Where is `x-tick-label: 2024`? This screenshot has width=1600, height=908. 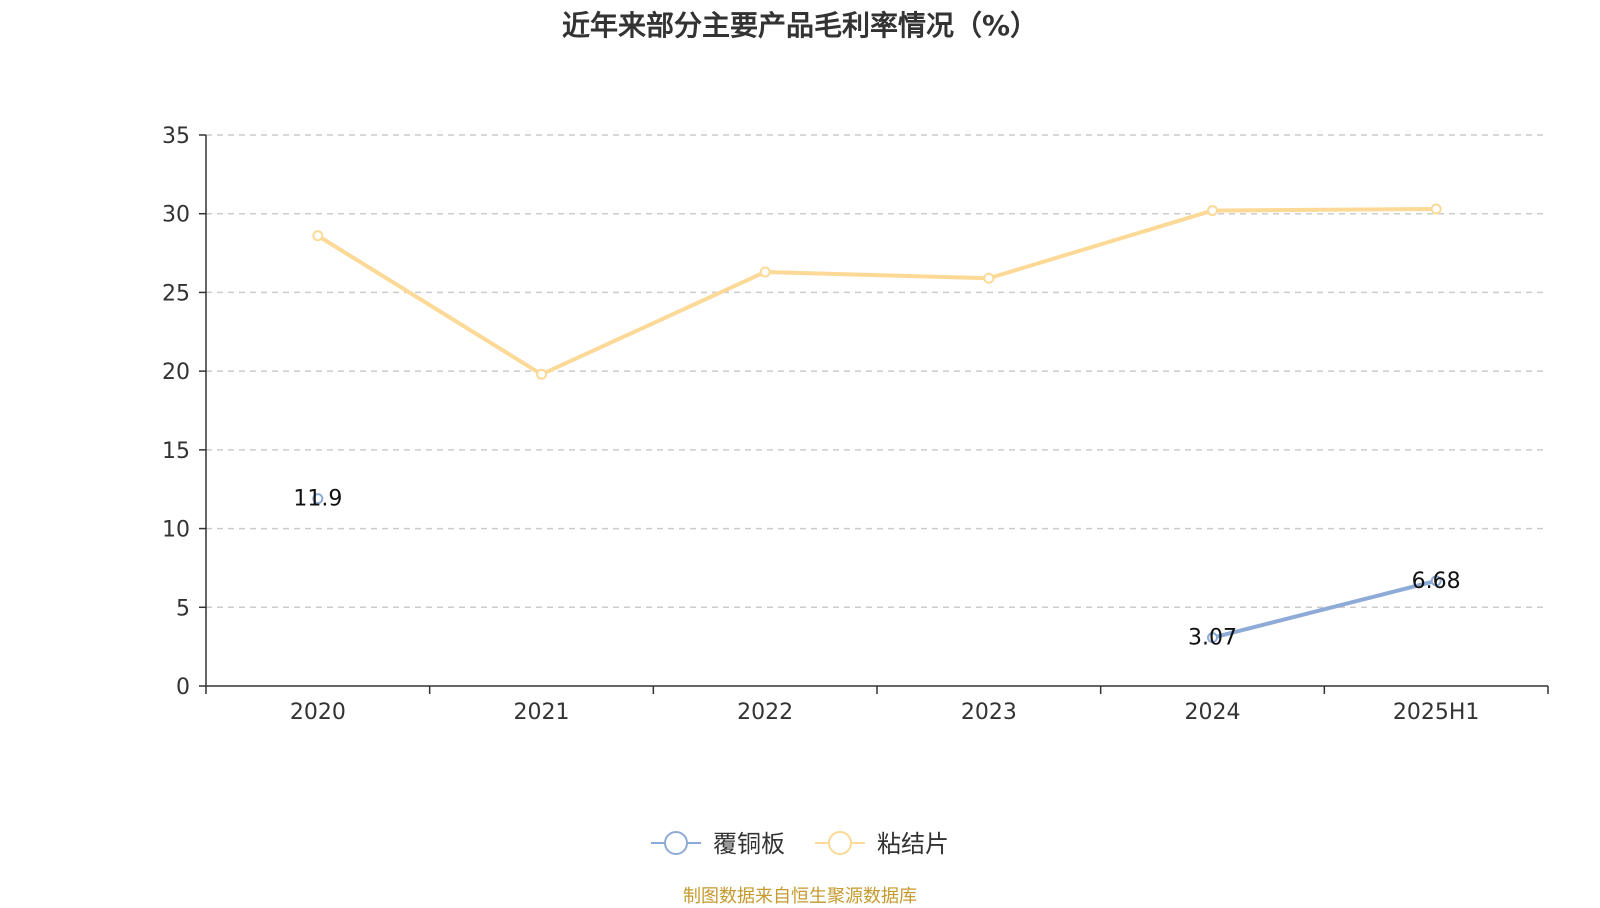
x-tick-label: 2024 is located at coordinates (1213, 712).